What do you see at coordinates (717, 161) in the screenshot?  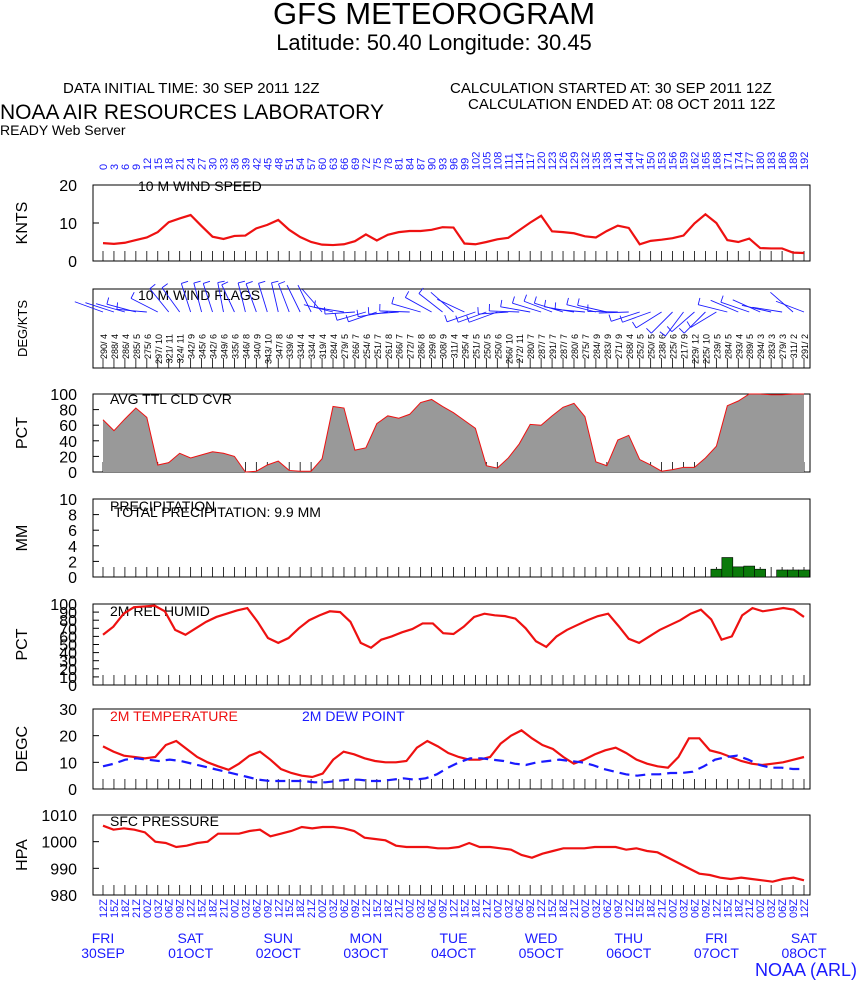 I see `forecast-hour-label: 168` at bounding box center [717, 161].